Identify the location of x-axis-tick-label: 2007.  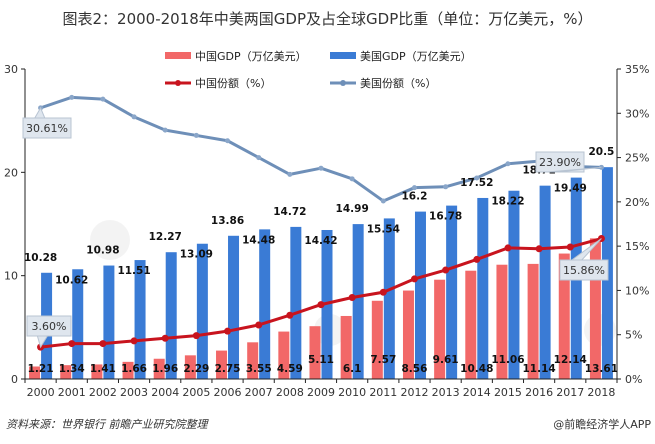
(259, 392).